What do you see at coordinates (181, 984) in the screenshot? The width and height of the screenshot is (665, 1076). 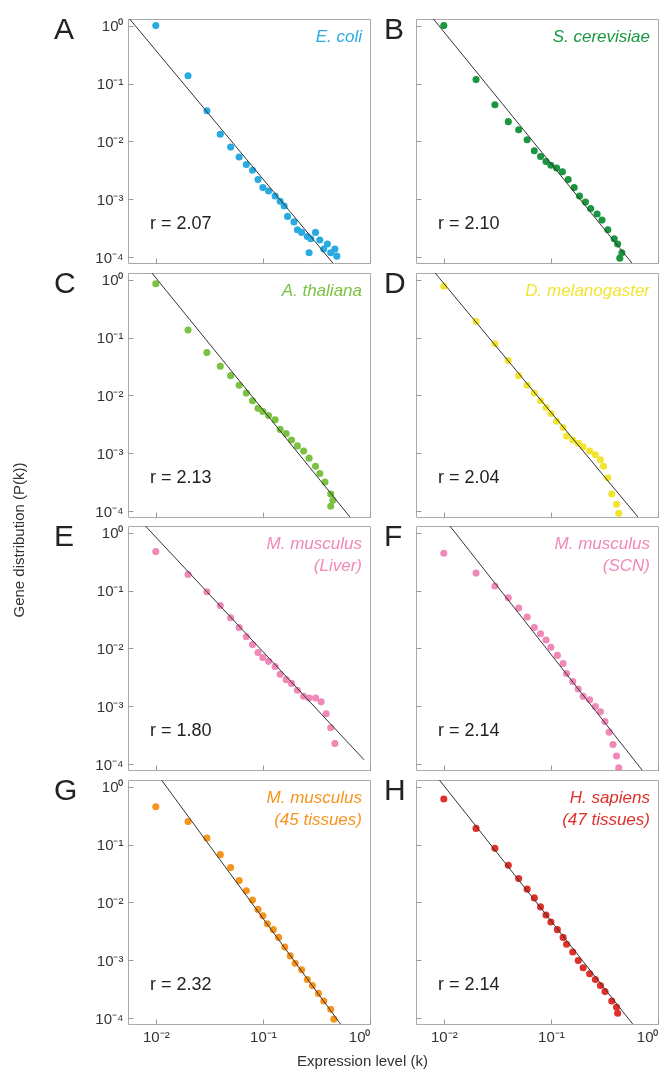 I see `annotation: r = 2.32` at bounding box center [181, 984].